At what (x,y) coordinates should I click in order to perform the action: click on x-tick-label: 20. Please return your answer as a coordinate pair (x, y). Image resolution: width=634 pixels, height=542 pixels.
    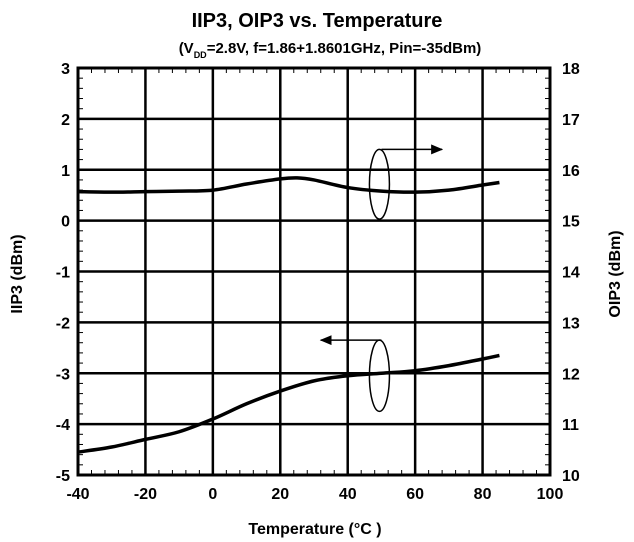
    Looking at the image, I should click on (280, 494).